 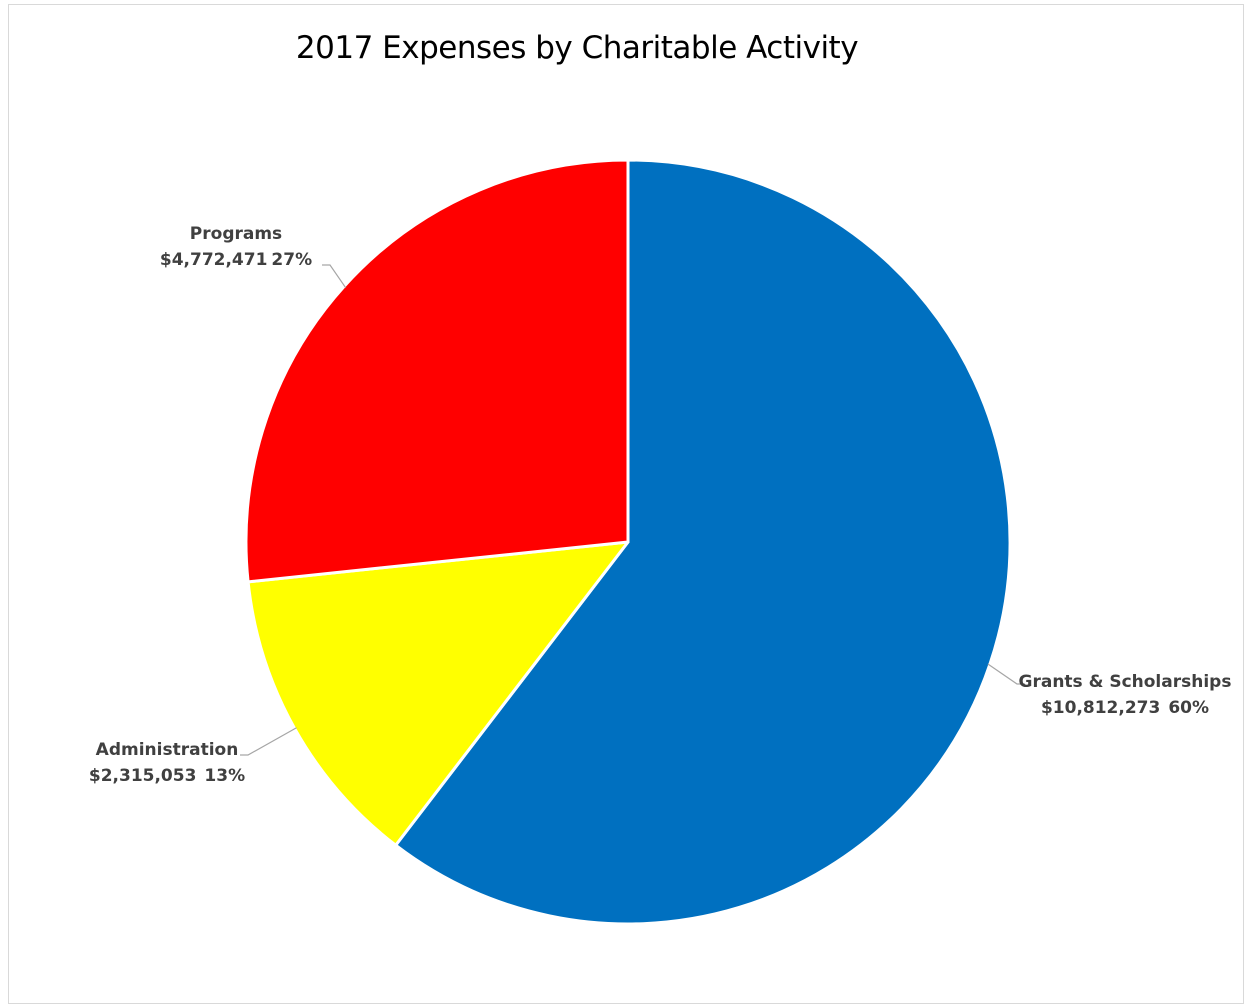 What do you see at coordinates (437, 371) in the screenshot?
I see `pie-slice-programs` at bounding box center [437, 371].